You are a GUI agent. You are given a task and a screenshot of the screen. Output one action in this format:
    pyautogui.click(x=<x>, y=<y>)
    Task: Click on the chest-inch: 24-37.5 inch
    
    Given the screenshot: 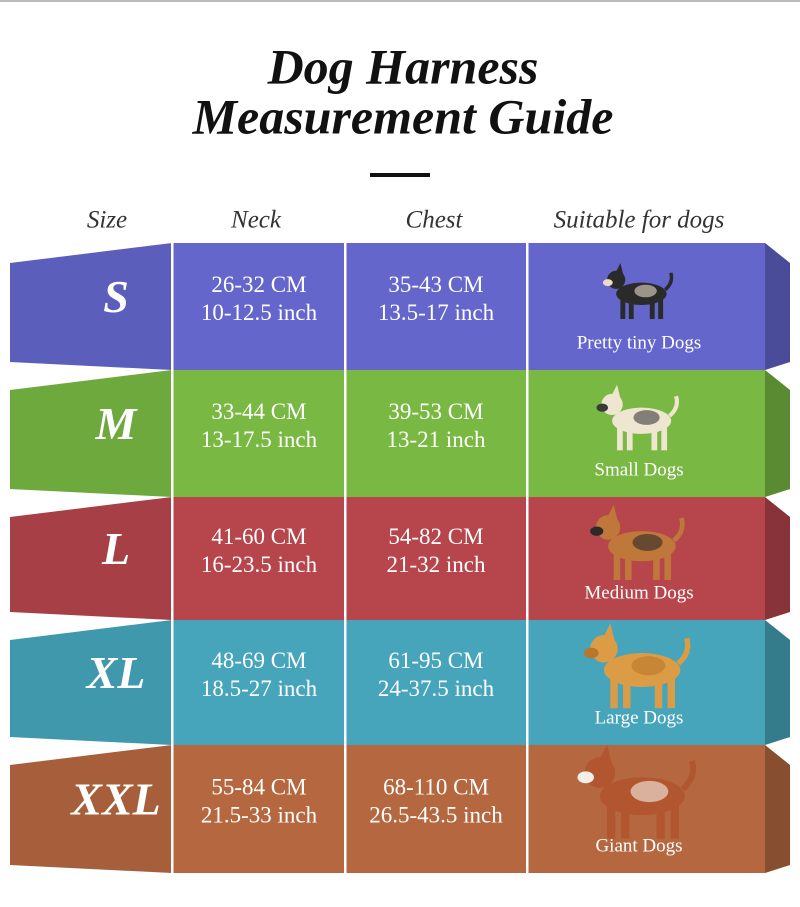 What is the action you would take?
    pyautogui.click(x=436, y=688)
    